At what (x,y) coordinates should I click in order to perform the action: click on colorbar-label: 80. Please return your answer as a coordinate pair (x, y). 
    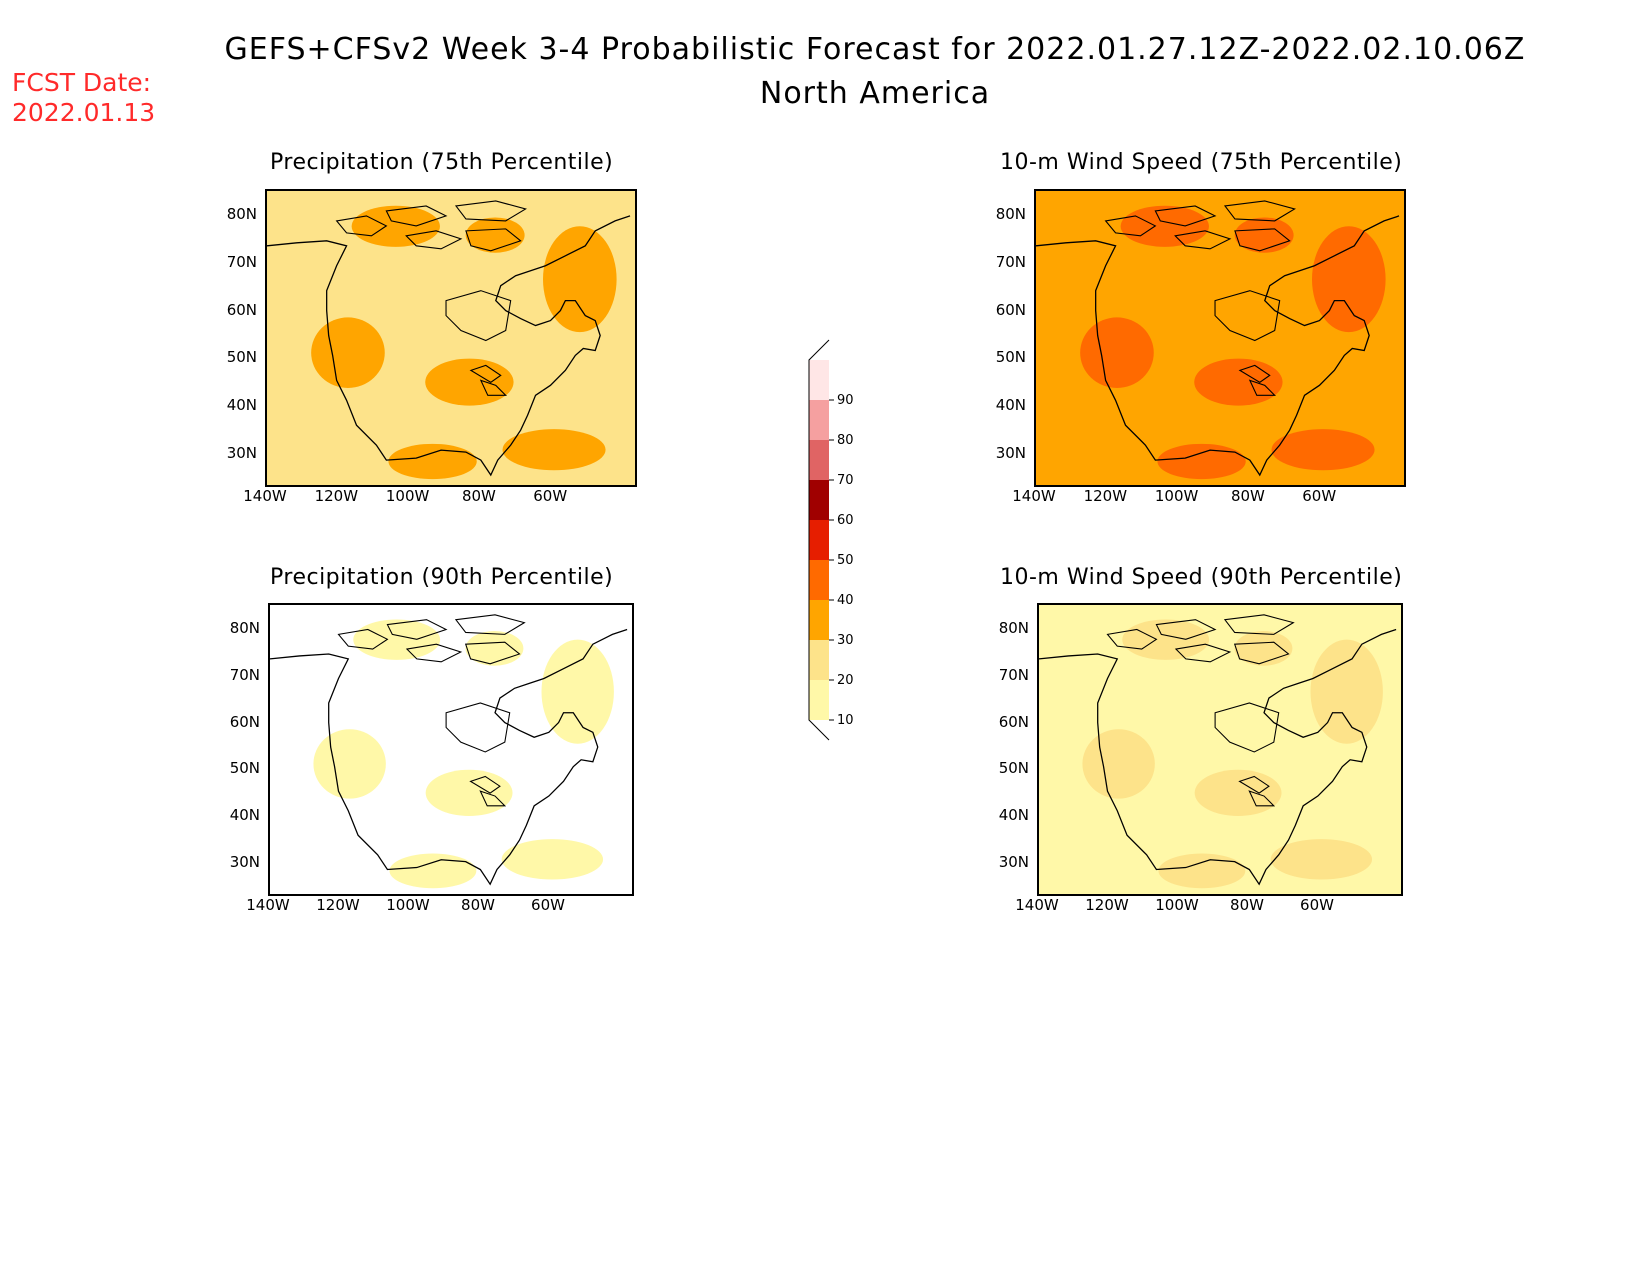
    Looking at the image, I should click on (845, 440).